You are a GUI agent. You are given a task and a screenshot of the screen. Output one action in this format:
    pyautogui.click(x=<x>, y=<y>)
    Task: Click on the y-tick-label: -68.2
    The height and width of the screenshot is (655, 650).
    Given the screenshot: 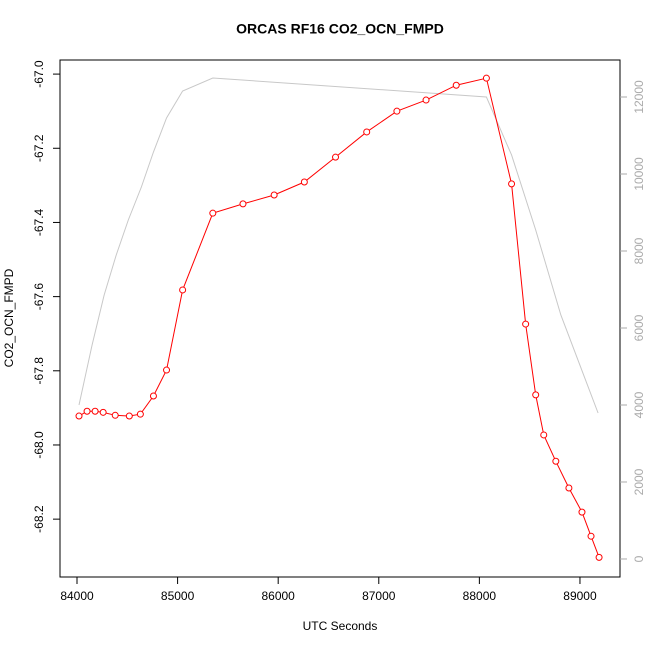 What is the action you would take?
    pyautogui.click(x=39, y=519)
    